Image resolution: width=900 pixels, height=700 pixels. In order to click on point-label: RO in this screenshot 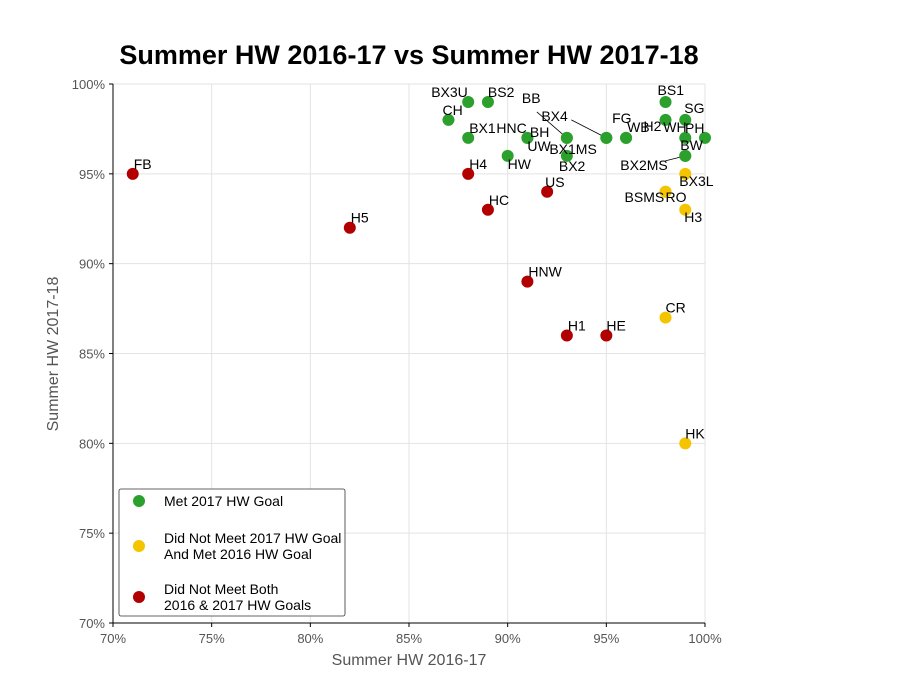, I will do `click(676, 197)`.